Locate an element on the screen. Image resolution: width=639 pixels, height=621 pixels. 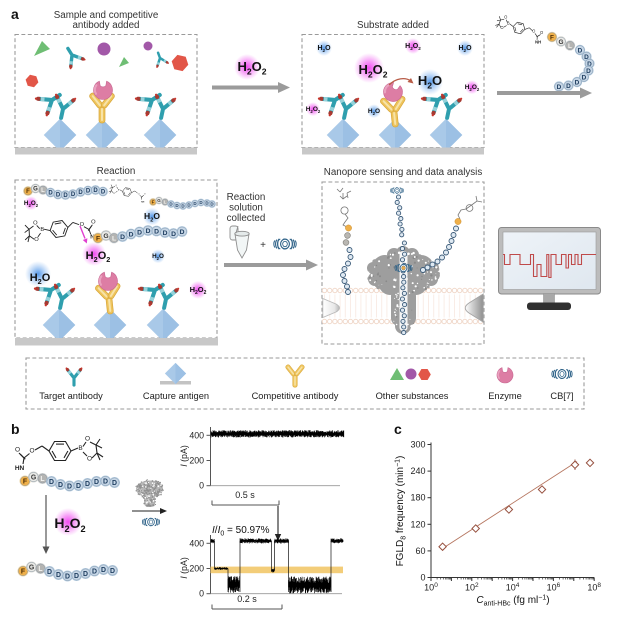
svg-text: 120 is located at coordinates (417, 524).